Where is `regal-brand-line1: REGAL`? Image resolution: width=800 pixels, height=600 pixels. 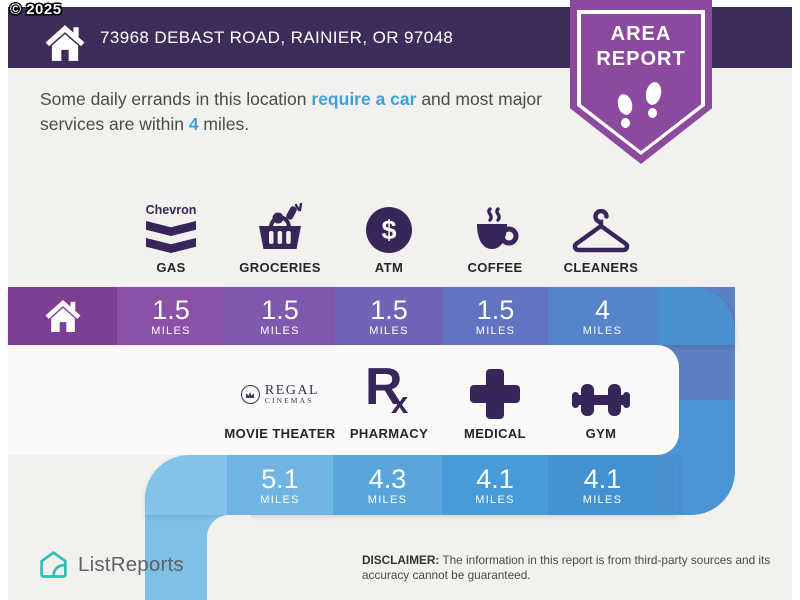 regal-brand-line1: REGAL is located at coordinates (292, 390).